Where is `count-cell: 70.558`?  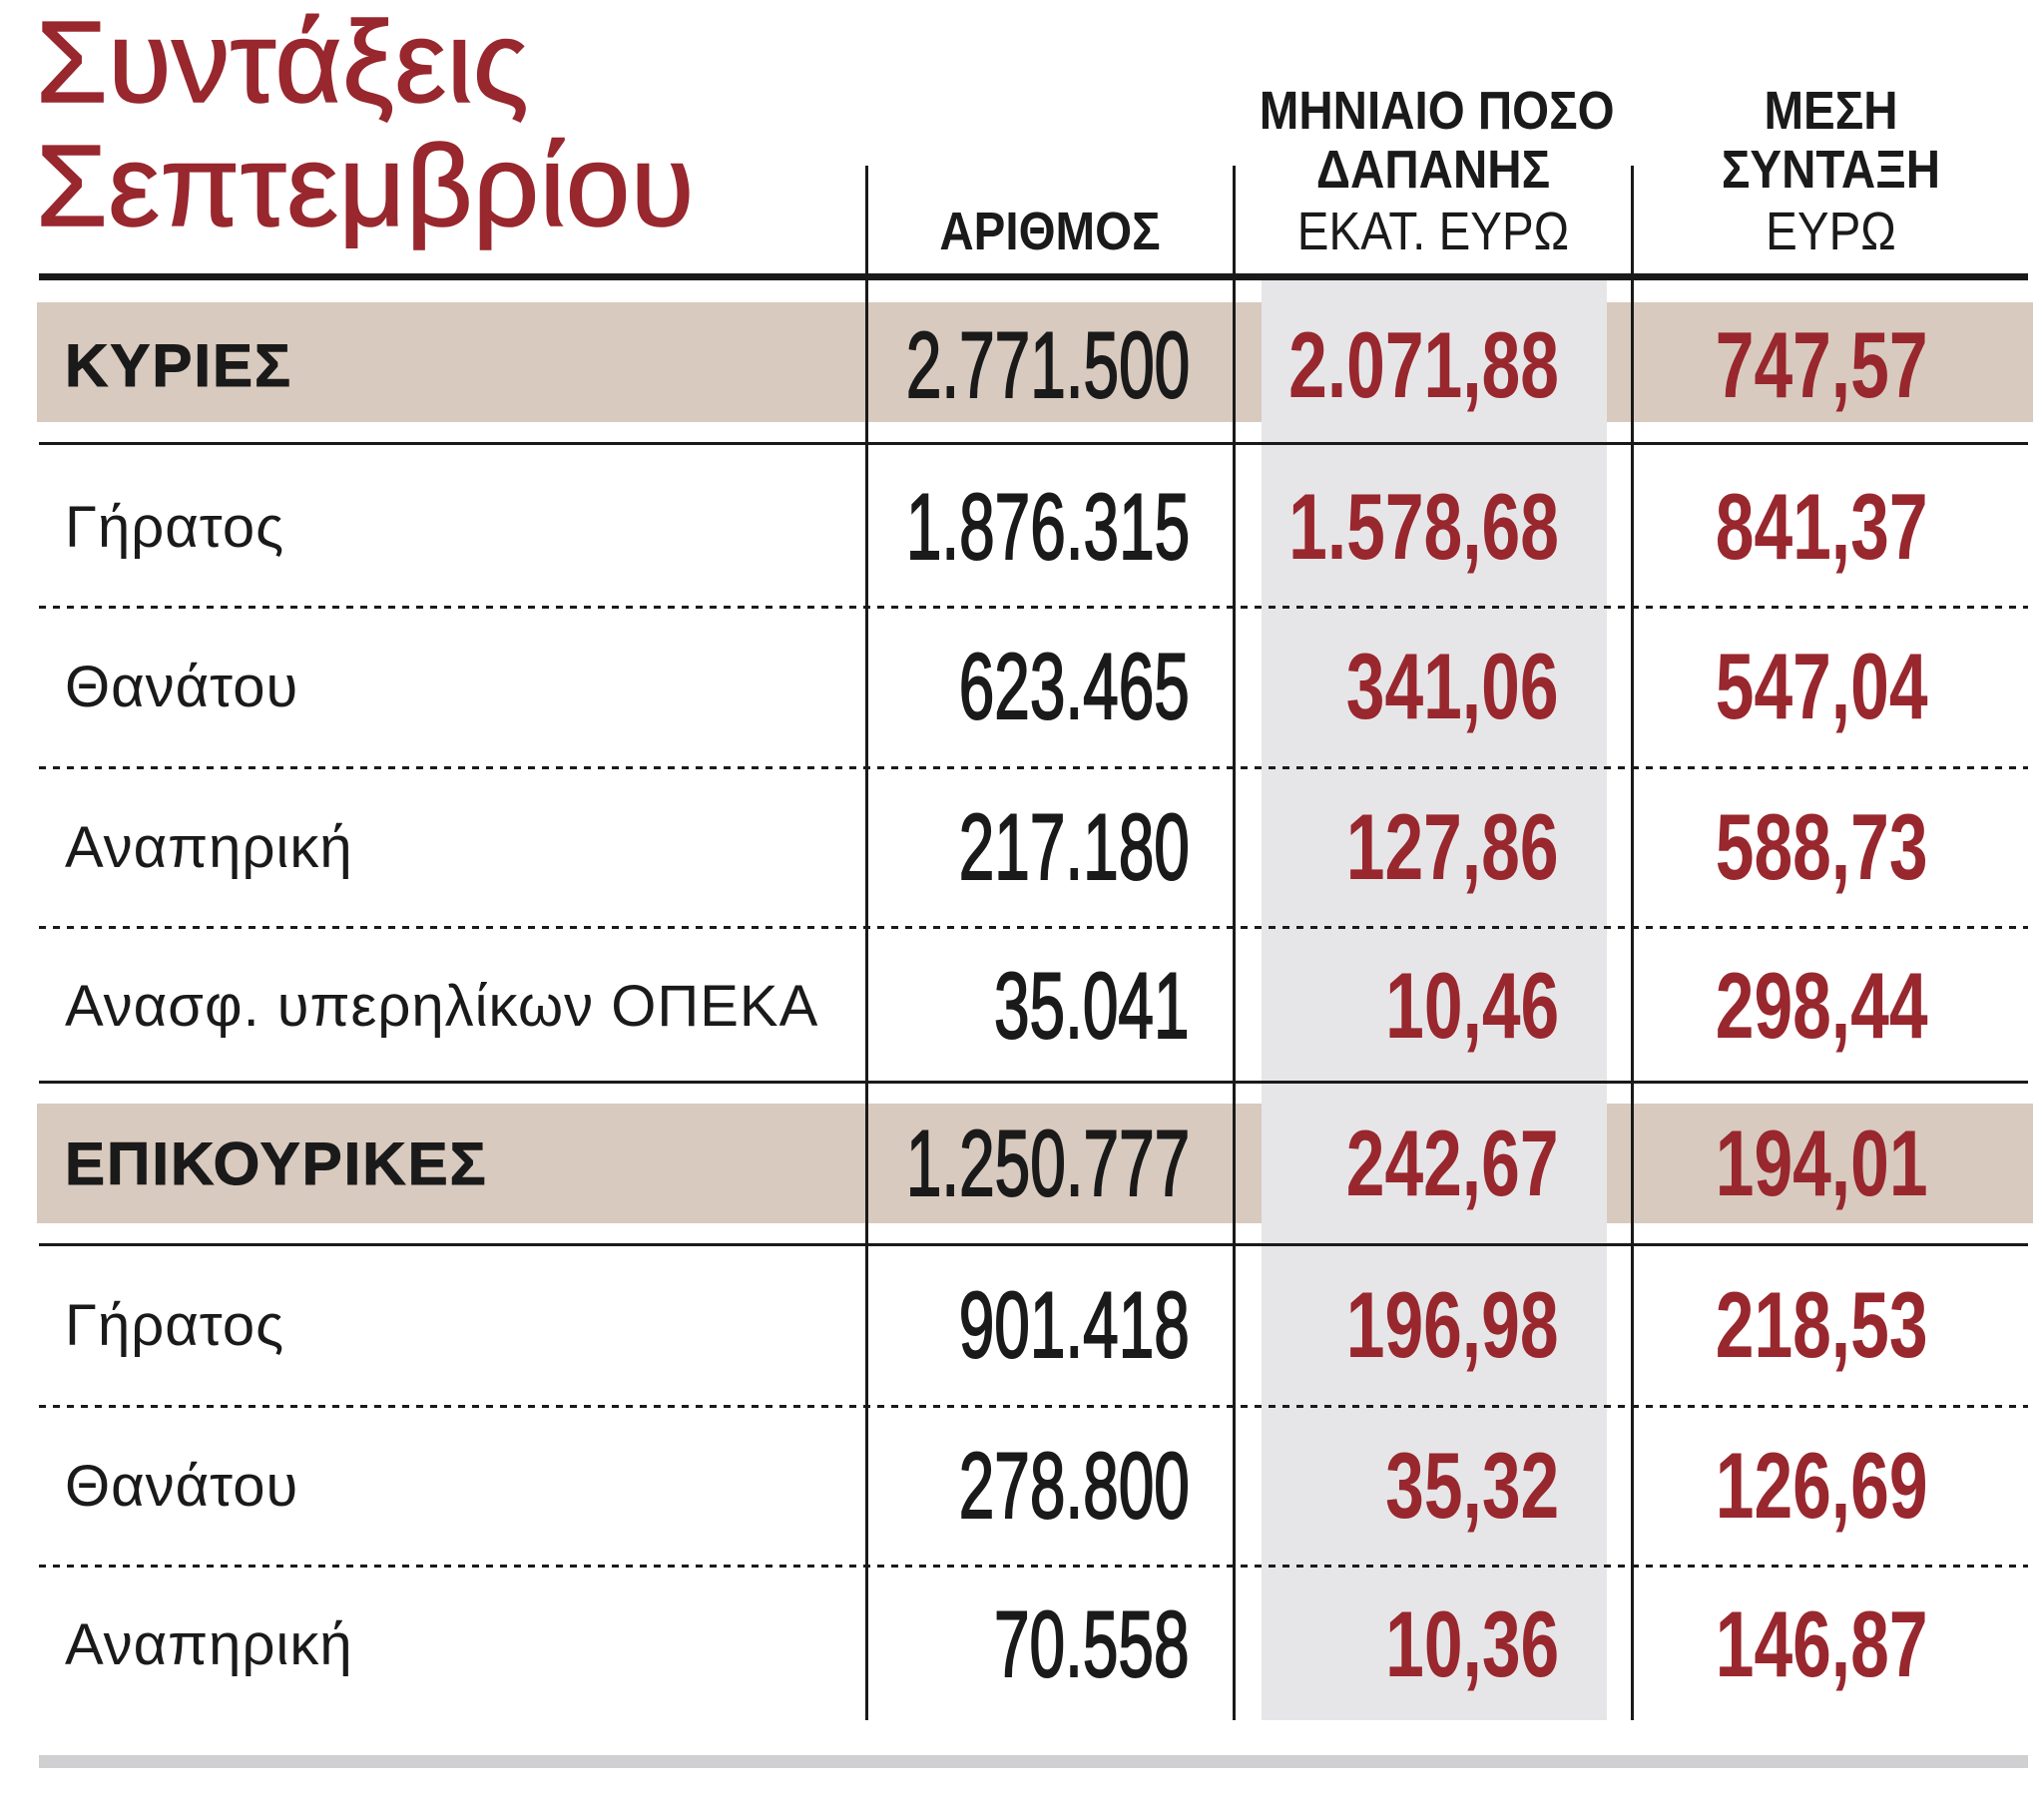 count-cell: 70.558 is located at coordinates (1092, 1643).